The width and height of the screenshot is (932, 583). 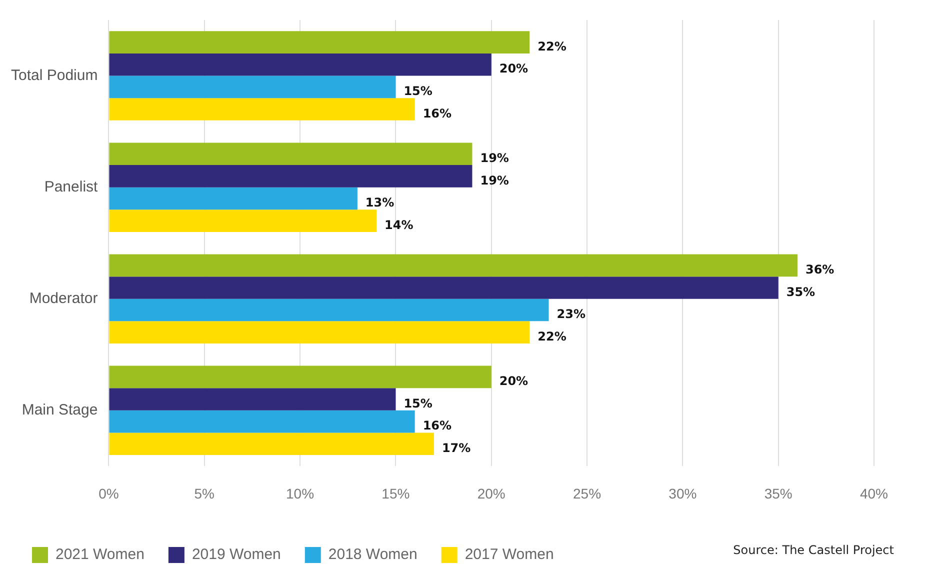 What do you see at coordinates (204, 493) in the screenshot?
I see `x-tick-label: 5%` at bounding box center [204, 493].